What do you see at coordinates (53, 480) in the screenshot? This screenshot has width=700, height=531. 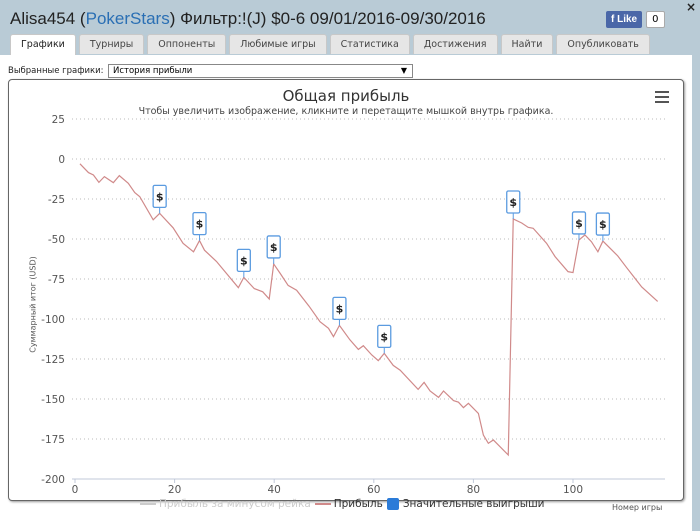 I see `y-tick-label: -200` at bounding box center [53, 480].